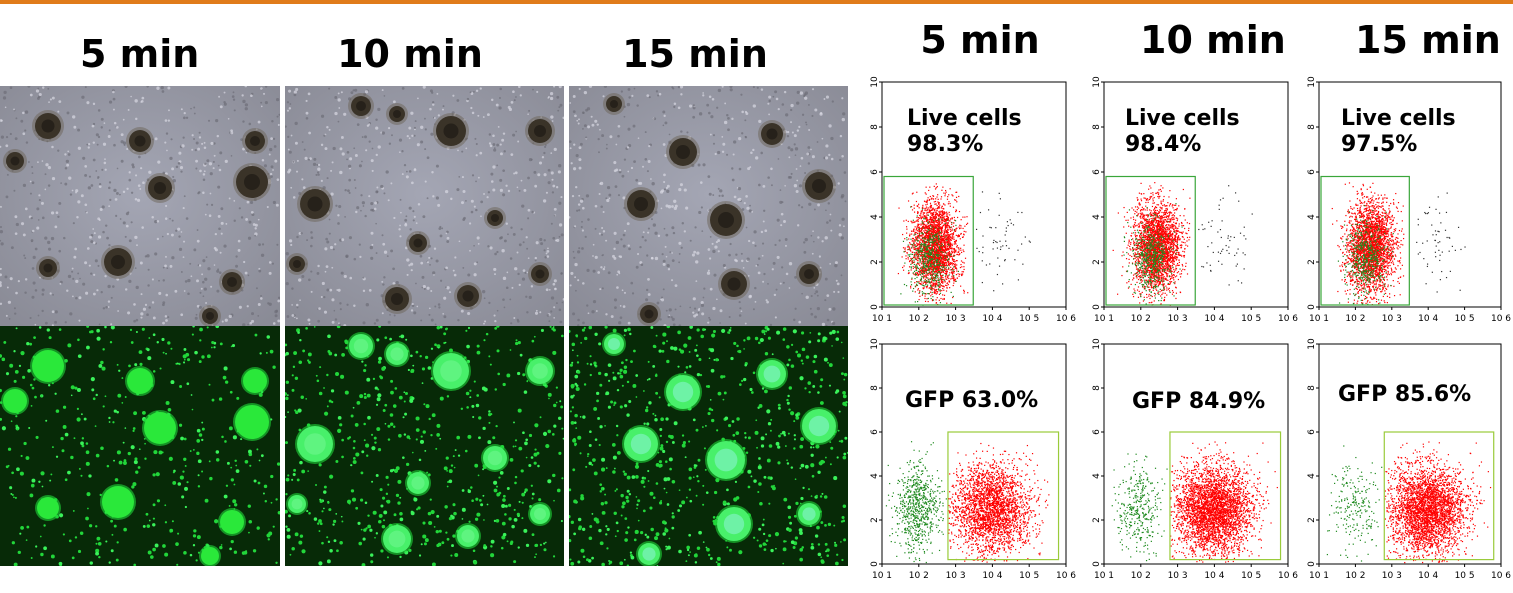 The height and width of the screenshot is (593, 1513). I want to click on live-label-percent: 98.3%, so click(964, 145).